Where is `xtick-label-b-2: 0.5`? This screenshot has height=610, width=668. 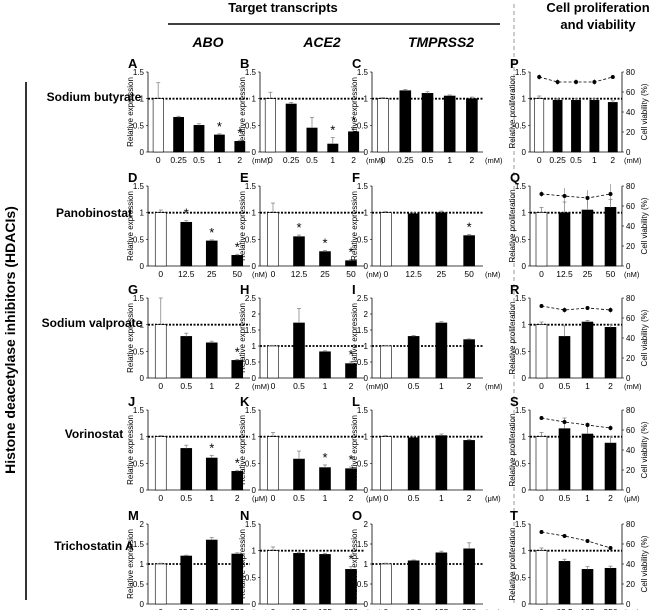
xtick-label-b-2: 0.5 is located at coordinates (312, 160).